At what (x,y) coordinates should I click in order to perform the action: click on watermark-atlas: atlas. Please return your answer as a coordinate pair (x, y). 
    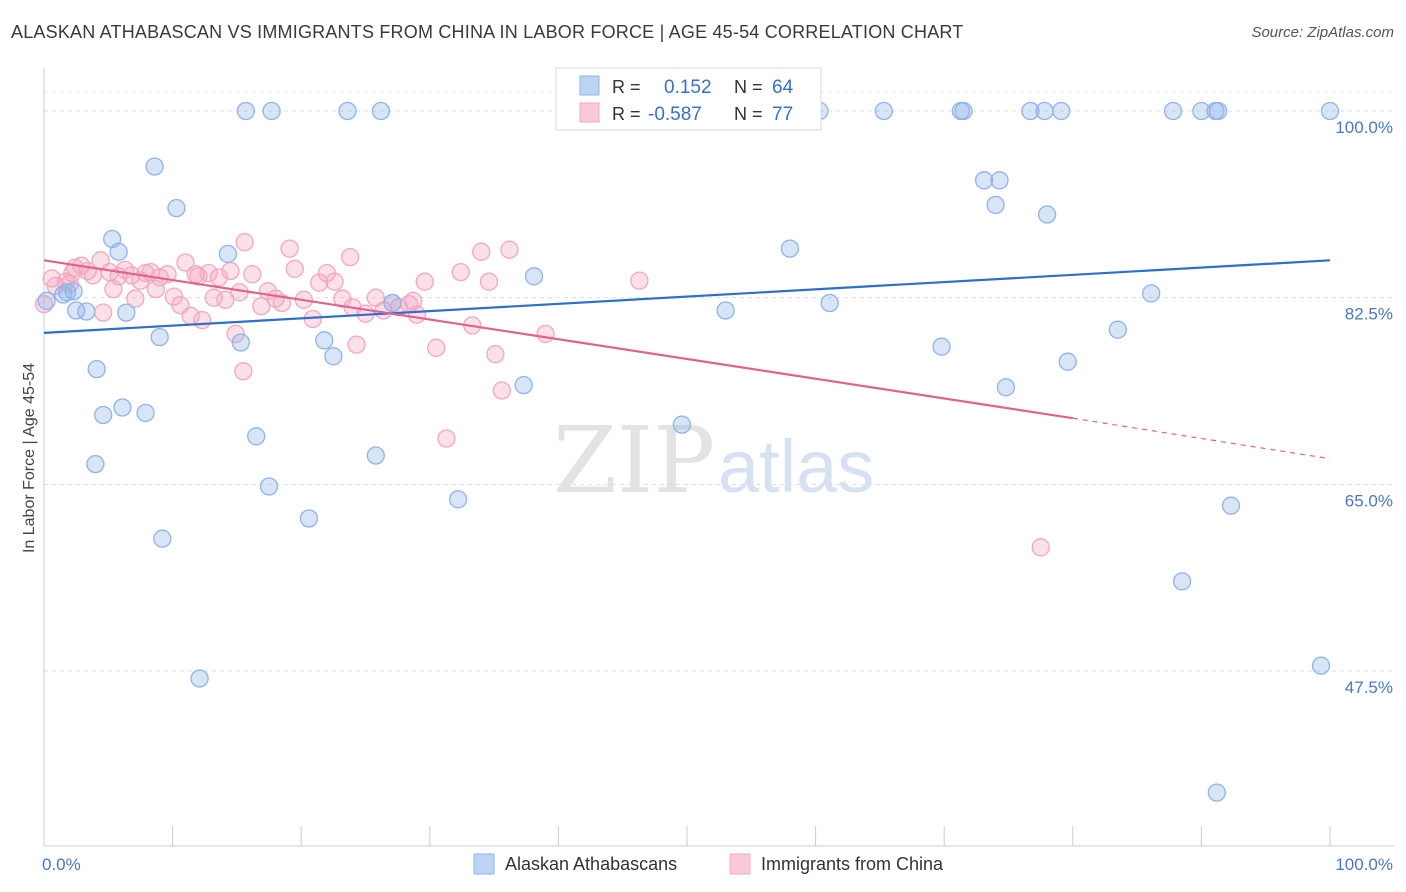
    Looking at the image, I should click on (796, 466).